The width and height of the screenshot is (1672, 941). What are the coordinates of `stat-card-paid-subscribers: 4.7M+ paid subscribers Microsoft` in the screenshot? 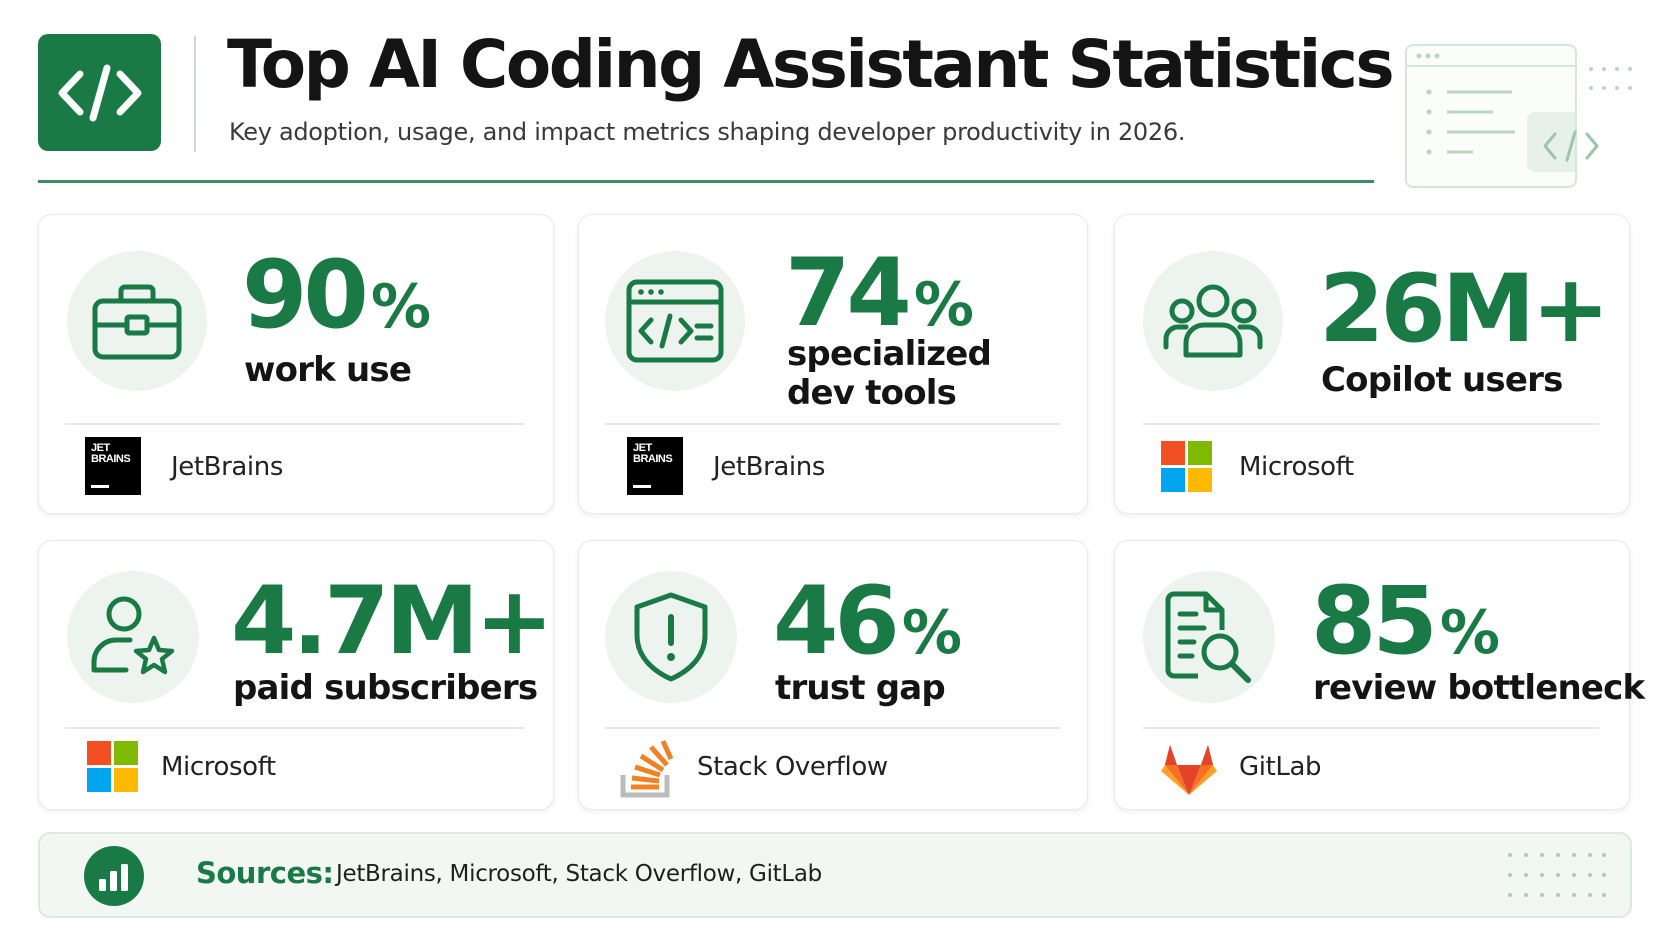 It's located at (296, 675).